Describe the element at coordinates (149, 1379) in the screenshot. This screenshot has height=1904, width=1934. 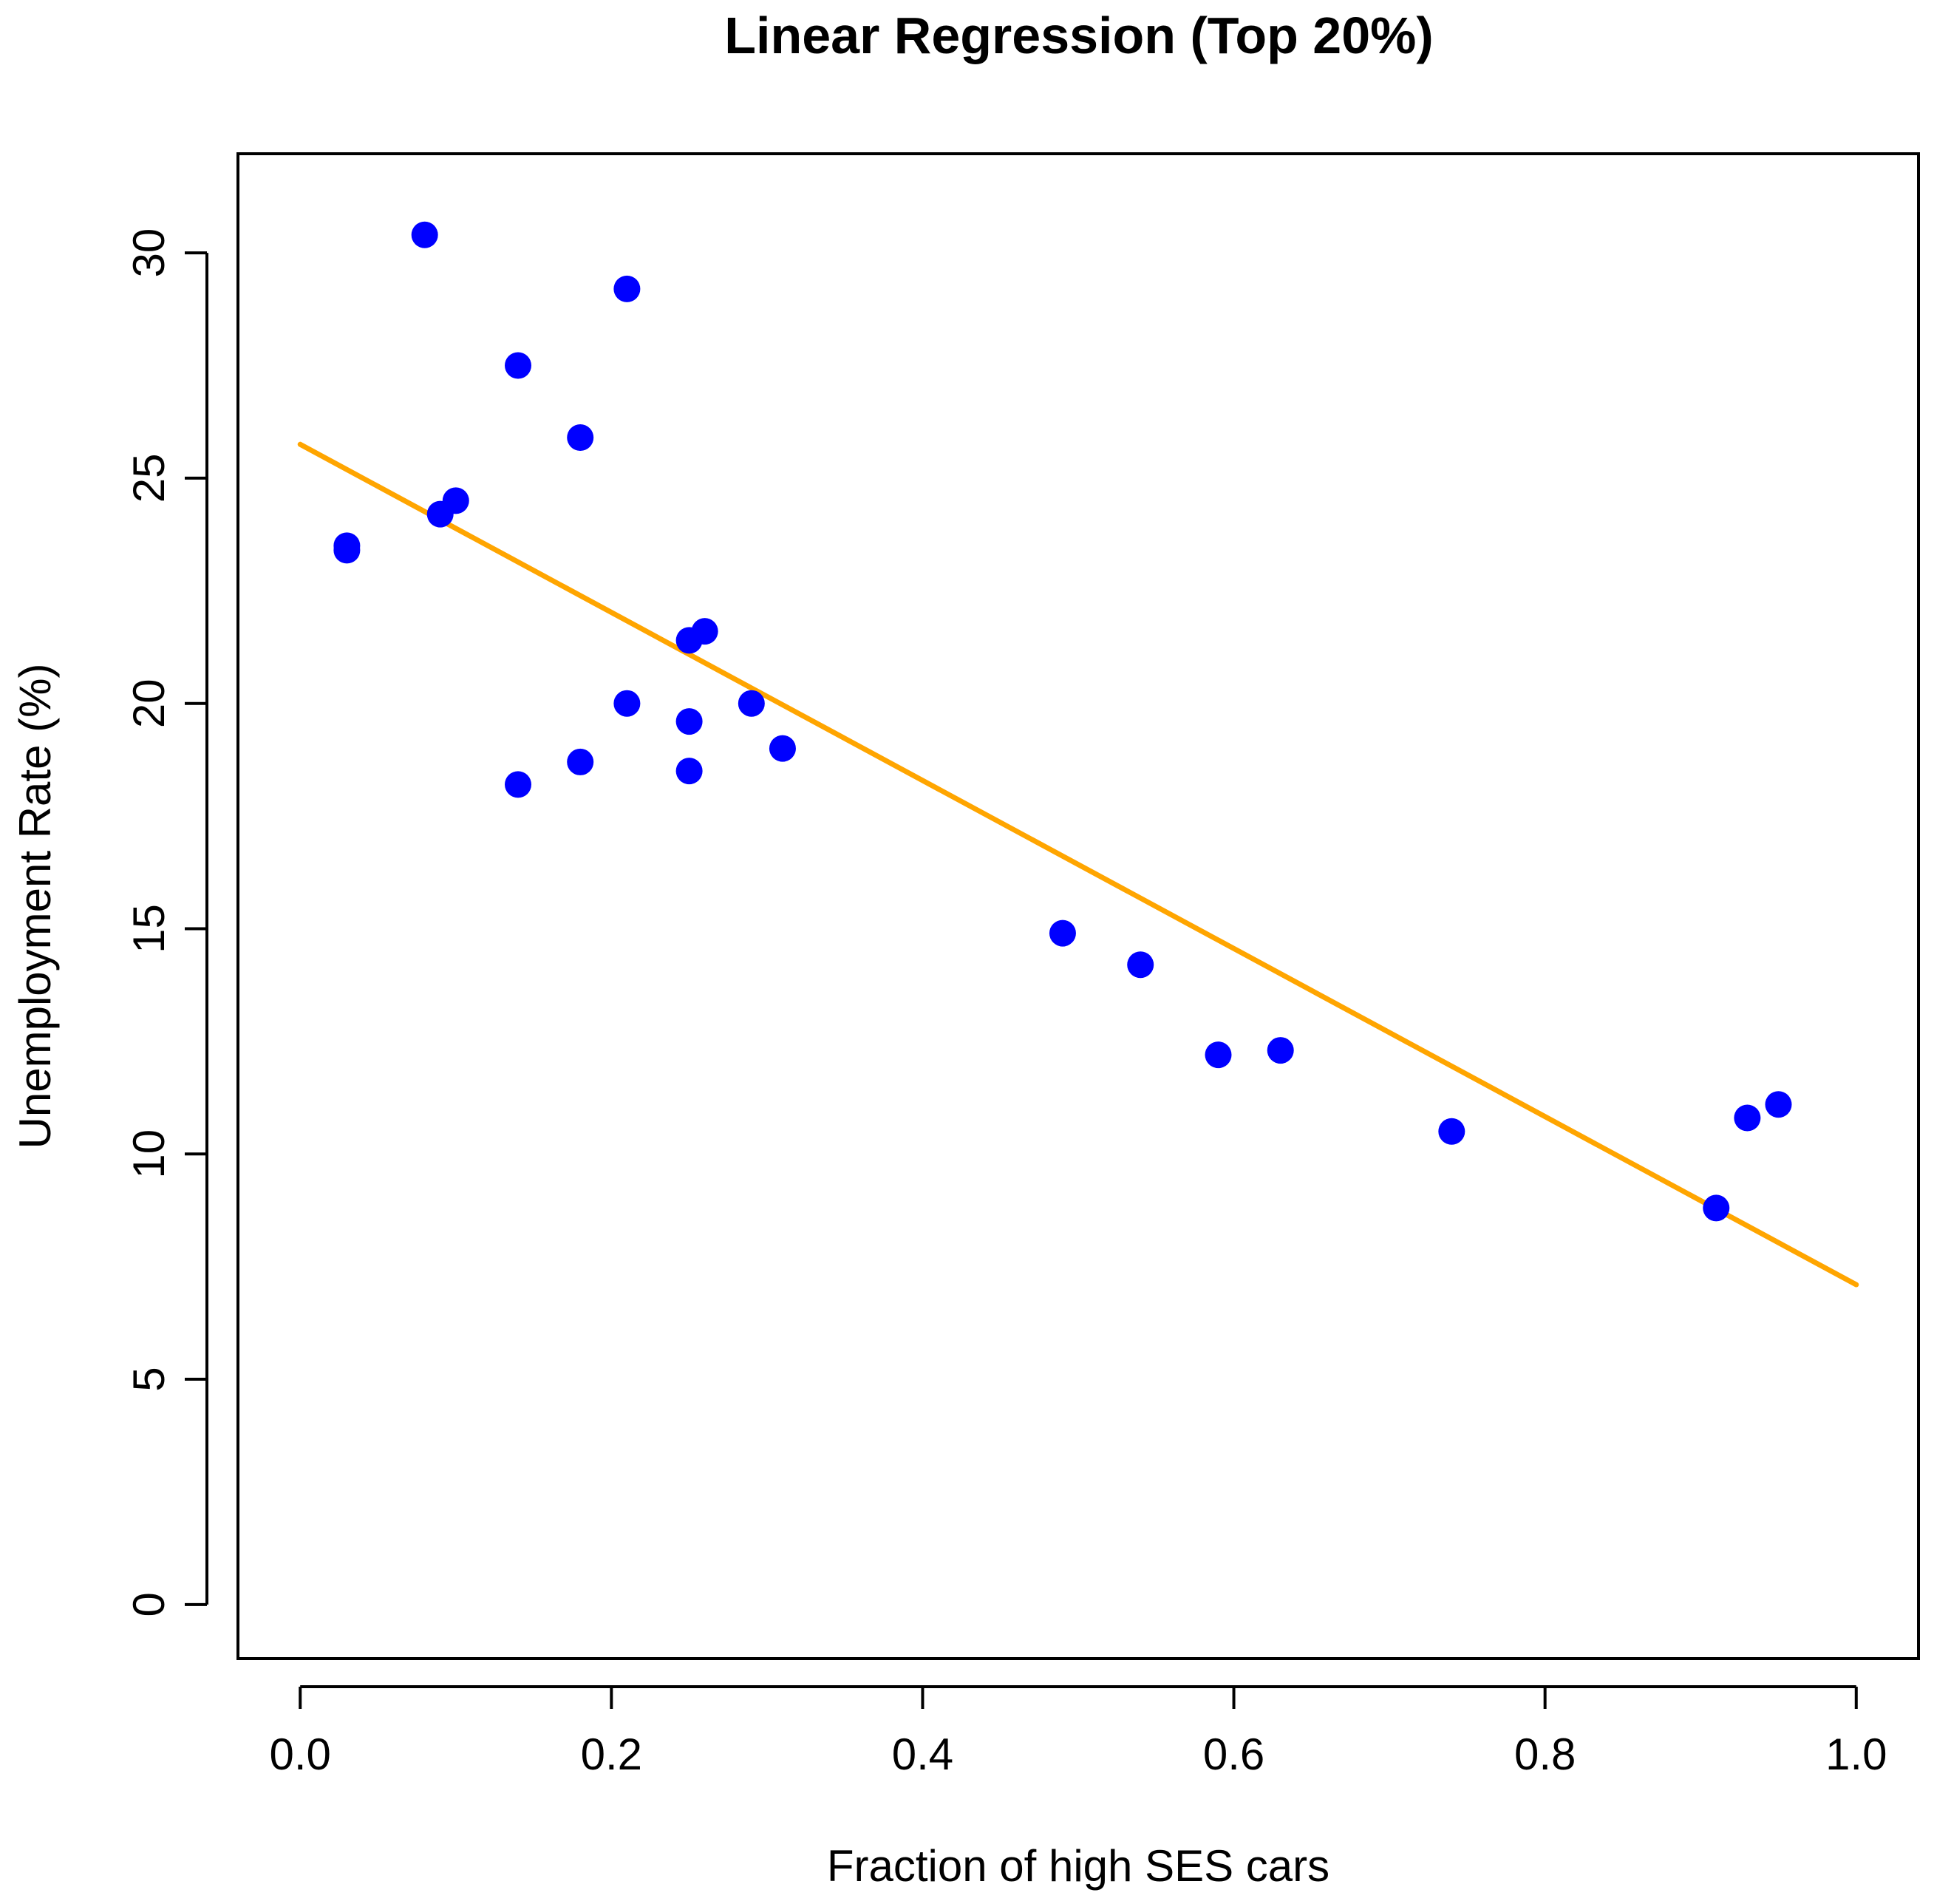
I see `y-tick-label: 5` at that location.